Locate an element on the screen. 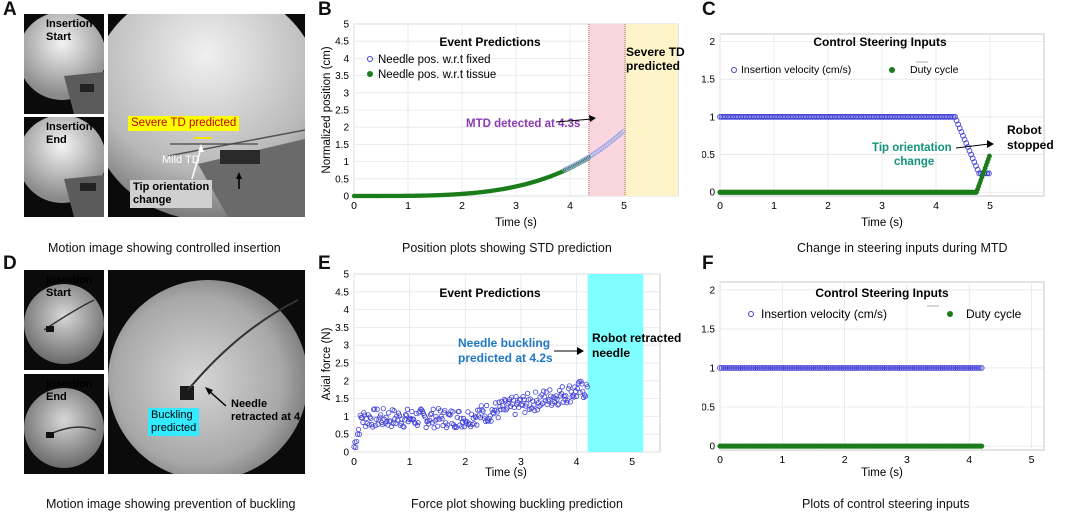 The image size is (1065, 515). xray-a-start: Insertion Start is located at coordinates (64, 64).